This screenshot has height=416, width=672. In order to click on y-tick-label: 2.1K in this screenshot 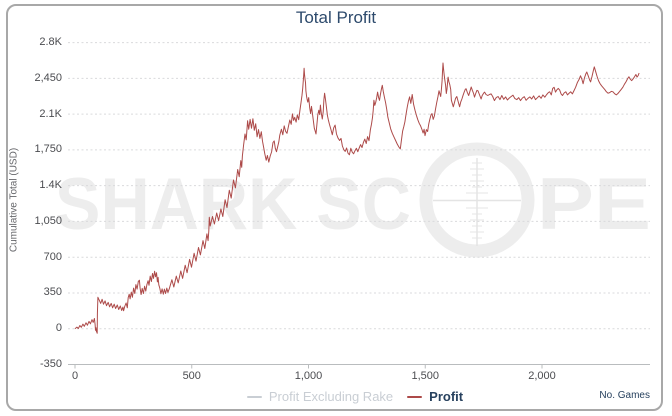, I will do `click(50, 113)`.